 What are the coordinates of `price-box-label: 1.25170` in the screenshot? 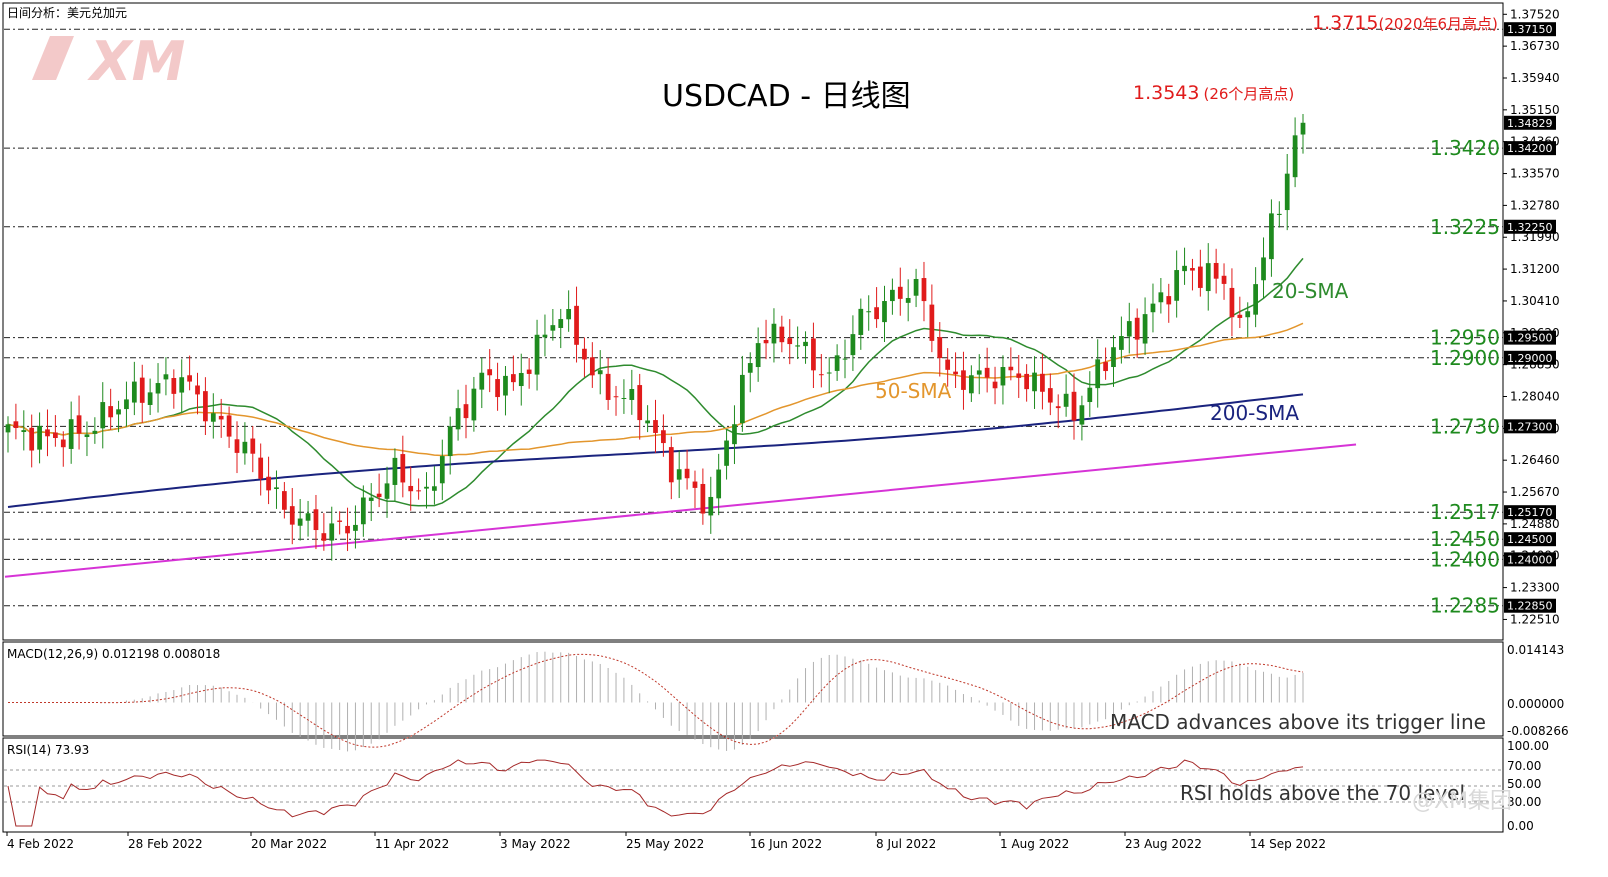 It's located at (1530, 512).